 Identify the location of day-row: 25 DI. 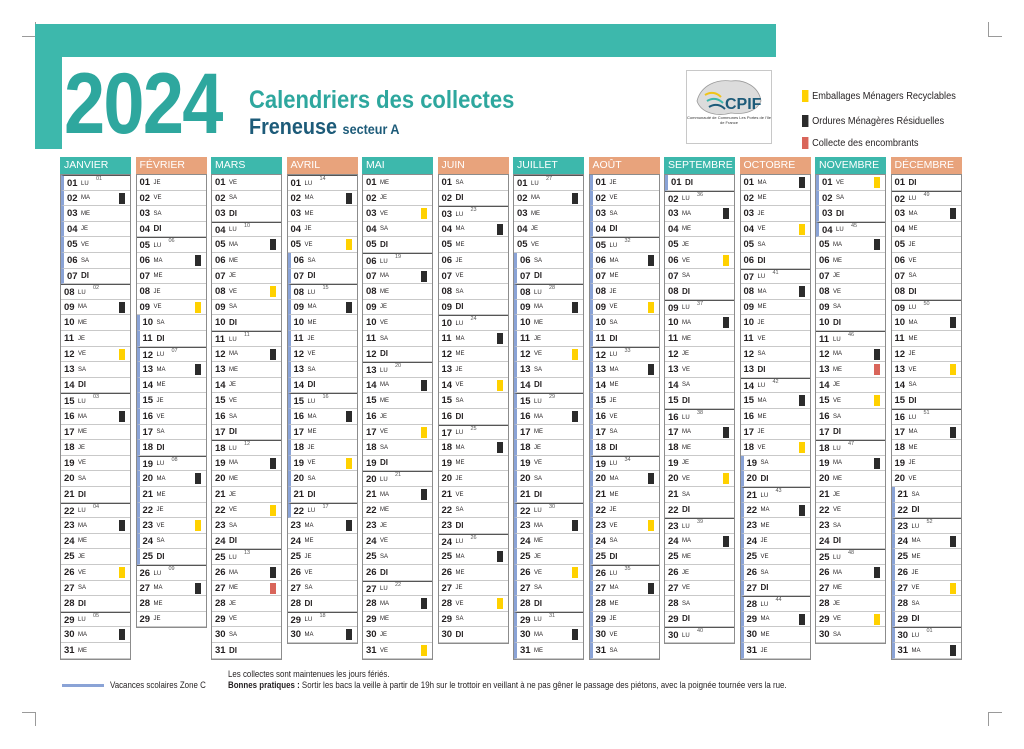
(171, 557).